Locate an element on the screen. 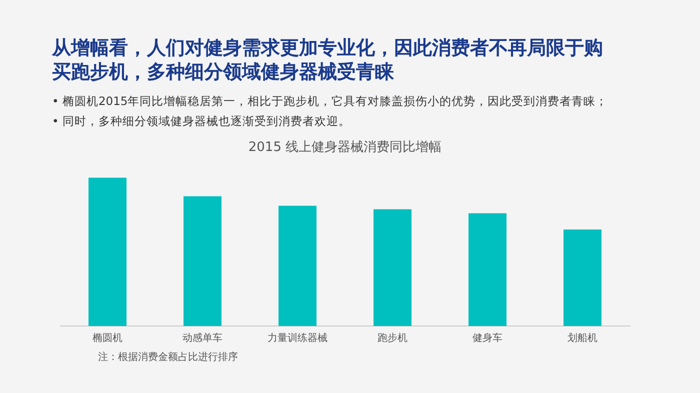 The height and width of the screenshot is (393, 700). text: • 椭圆机2015年同比增幅稳居第一，相比于跑步机，它具有对膝盖损伤小的优势，因此受到消费者青睐； is located at coordinates (330, 101).